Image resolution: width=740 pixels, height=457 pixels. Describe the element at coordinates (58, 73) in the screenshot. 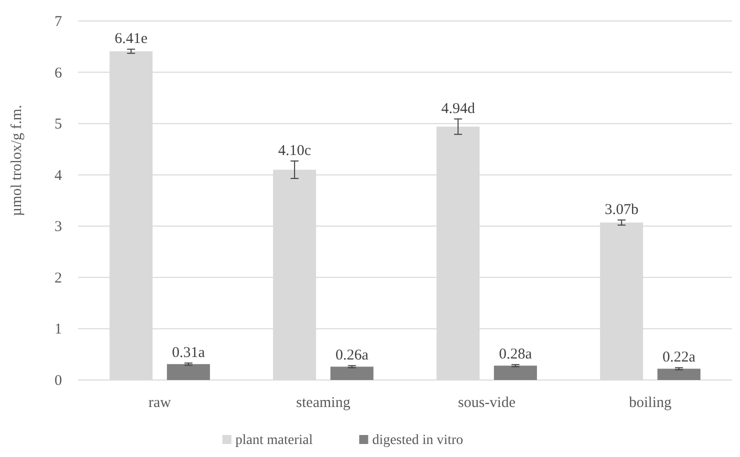

I see `y-tick-label: 6` at that location.